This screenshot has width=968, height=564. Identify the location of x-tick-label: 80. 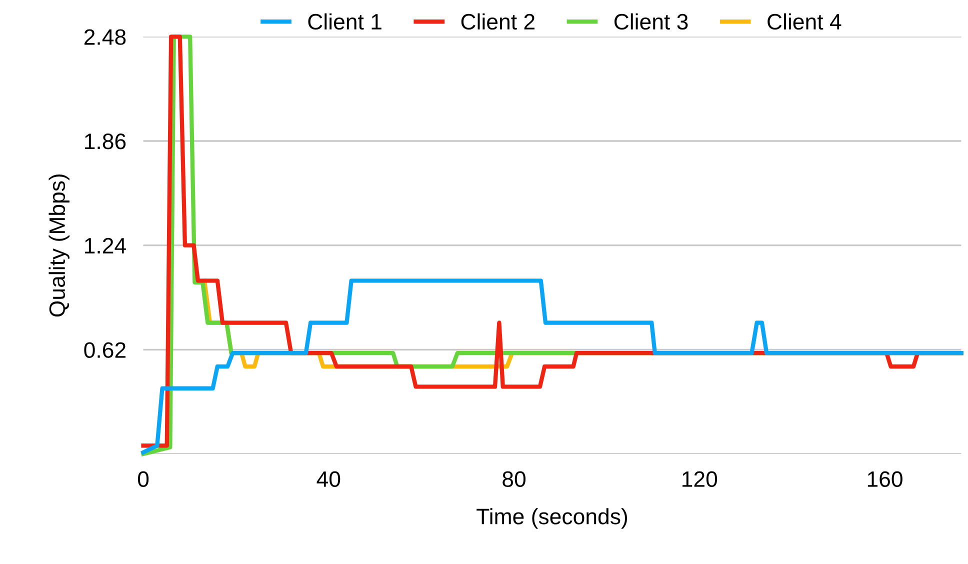
(514, 479).